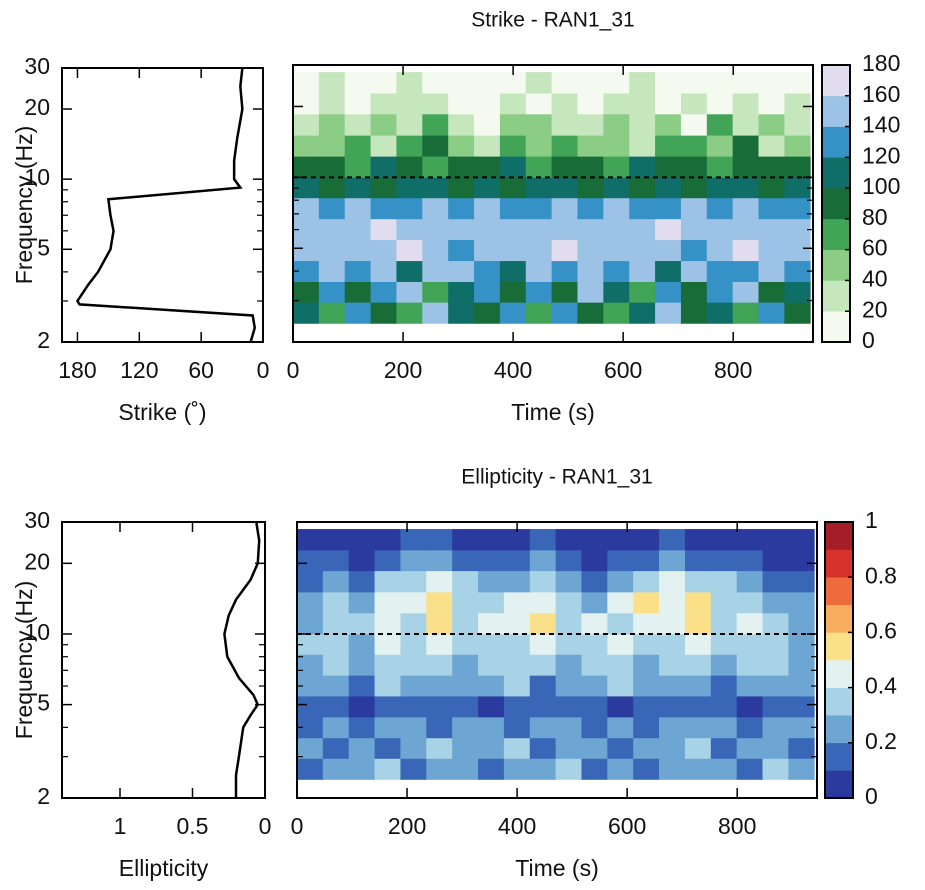 This screenshot has height=890, width=925. Describe the element at coordinates (166, 205) in the screenshot. I see `profile-line` at that location.